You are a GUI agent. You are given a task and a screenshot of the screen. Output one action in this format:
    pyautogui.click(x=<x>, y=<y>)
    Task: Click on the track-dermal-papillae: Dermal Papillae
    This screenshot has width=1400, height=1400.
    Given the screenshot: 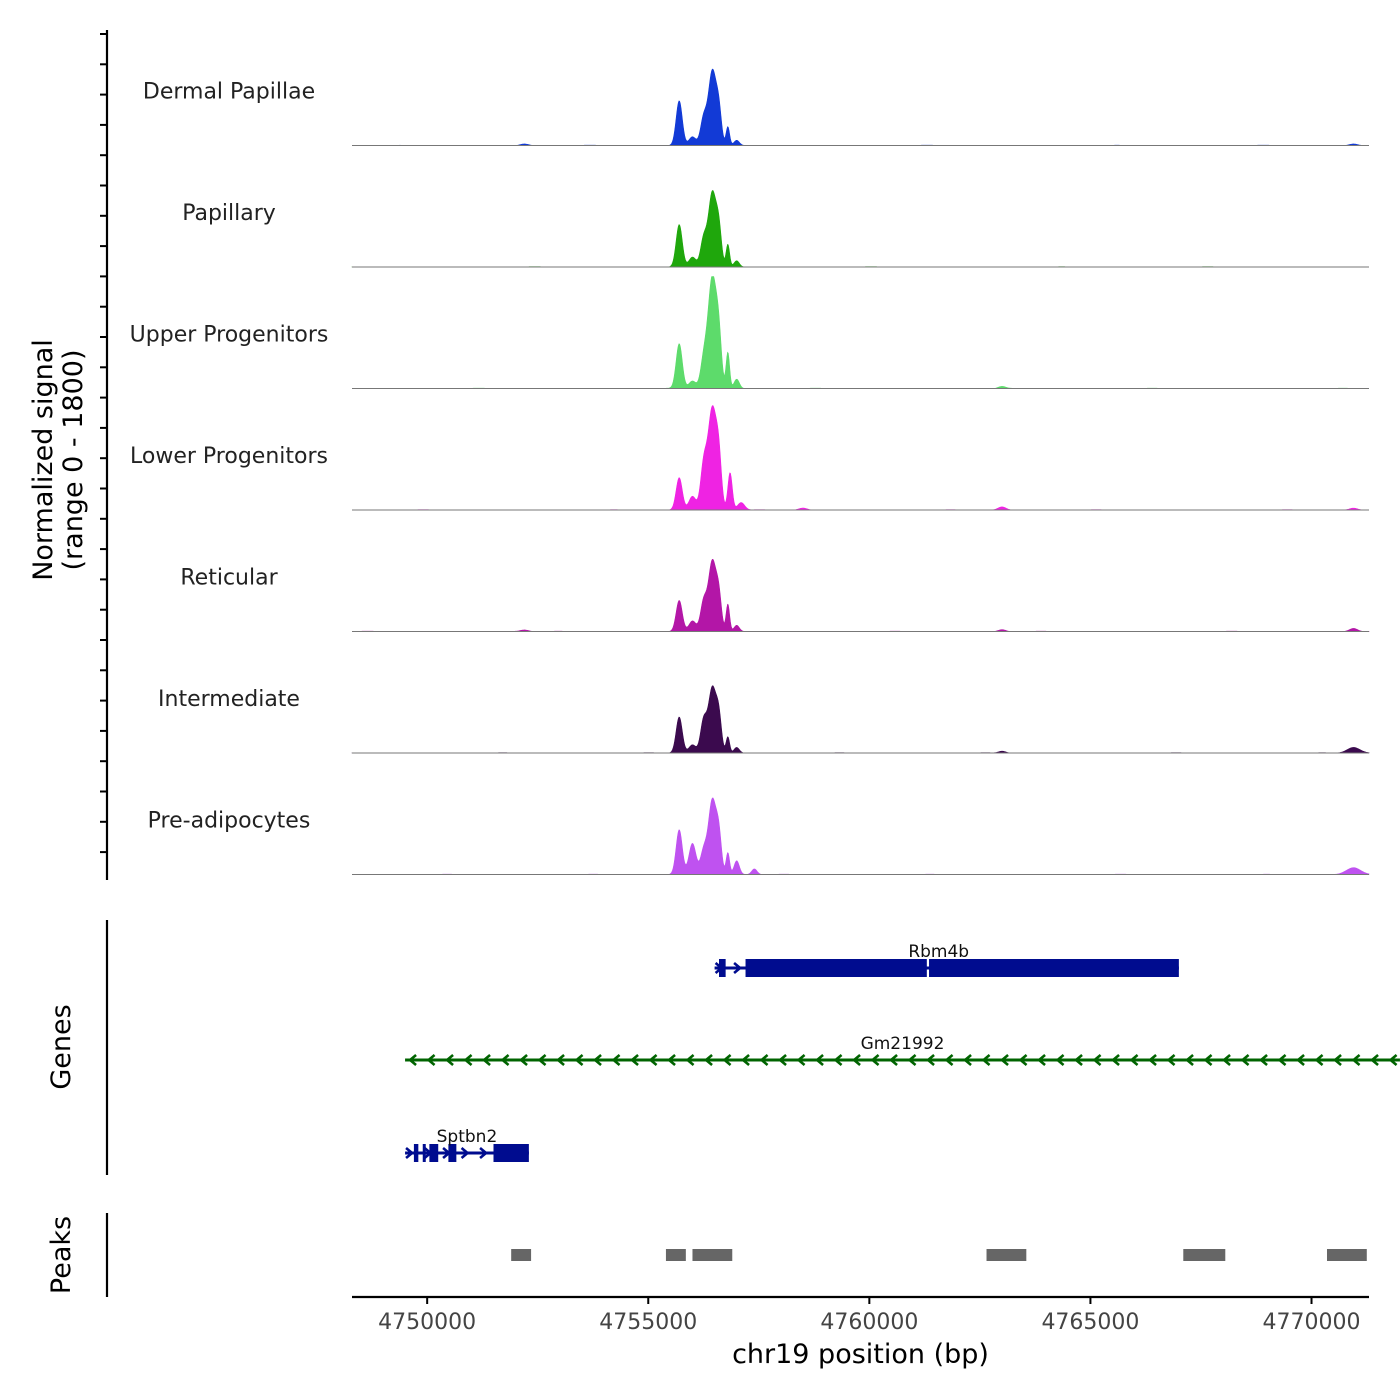 What is the action you would take?
    pyautogui.click(x=756, y=107)
    